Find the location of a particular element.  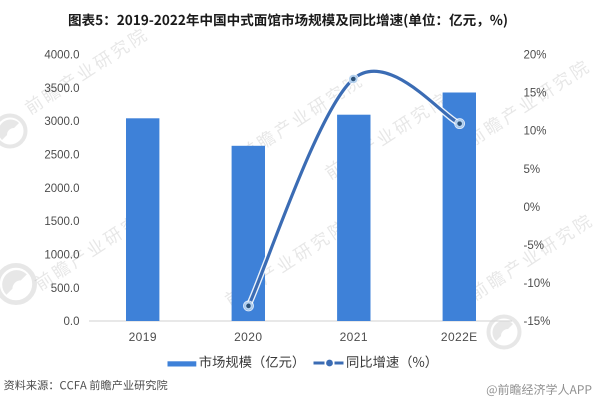

svg-text: 2500.0 is located at coordinates (61, 156).